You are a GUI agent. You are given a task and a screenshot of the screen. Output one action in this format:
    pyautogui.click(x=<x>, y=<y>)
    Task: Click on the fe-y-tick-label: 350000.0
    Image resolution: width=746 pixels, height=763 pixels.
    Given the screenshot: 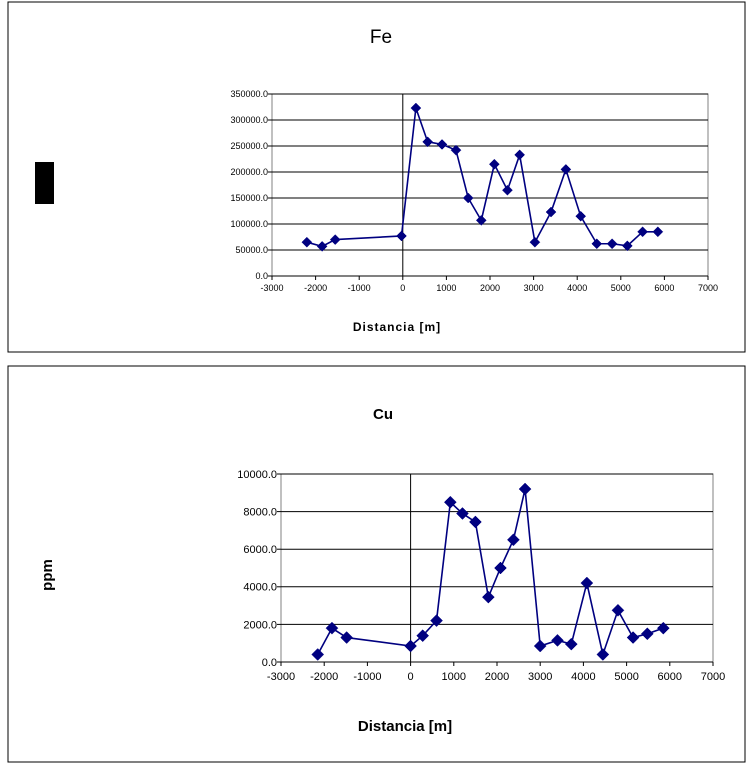 What is the action you would take?
    pyautogui.click(x=249, y=94)
    